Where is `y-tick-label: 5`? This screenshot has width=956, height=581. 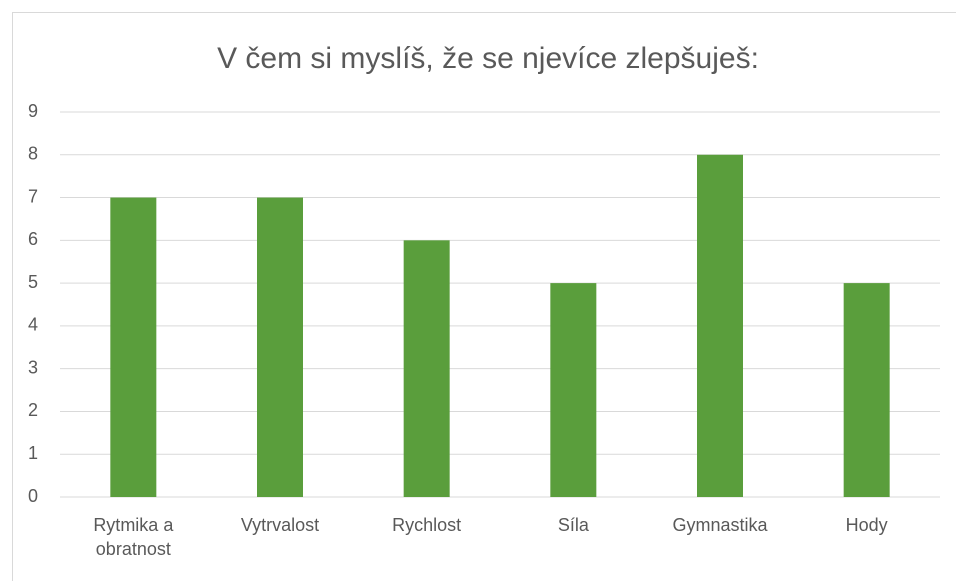
y-tick-label: 5 is located at coordinates (33, 282).